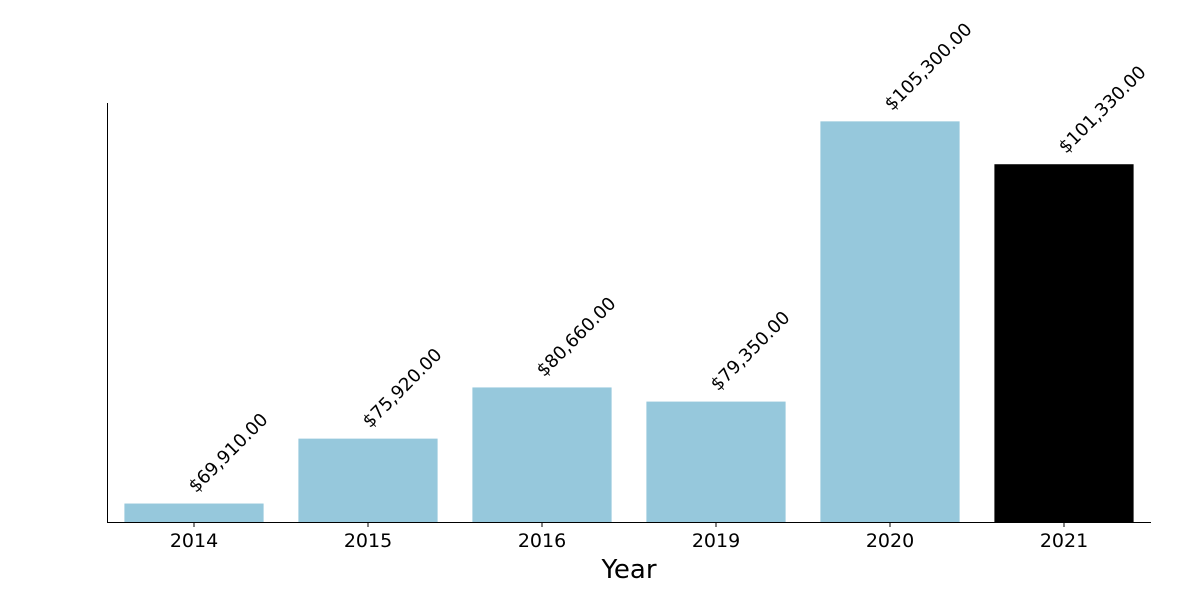 The image size is (1200, 600). Describe the element at coordinates (368, 541) in the screenshot. I see `x-tick-label: 2015` at that location.